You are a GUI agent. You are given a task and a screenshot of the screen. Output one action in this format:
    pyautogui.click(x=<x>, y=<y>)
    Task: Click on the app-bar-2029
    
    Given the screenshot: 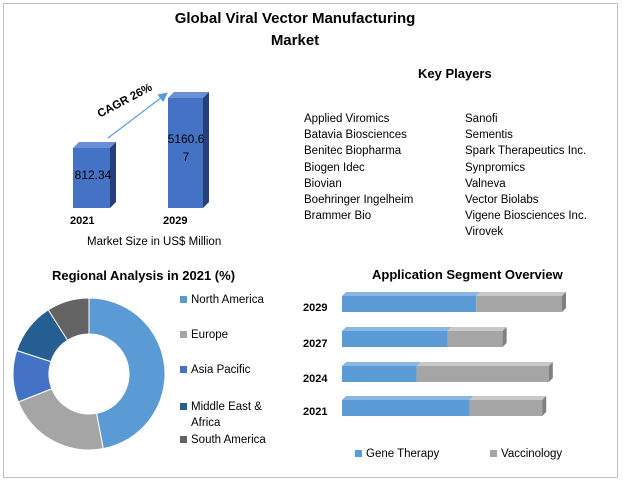 What is the action you would take?
    pyautogui.click(x=454, y=302)
    